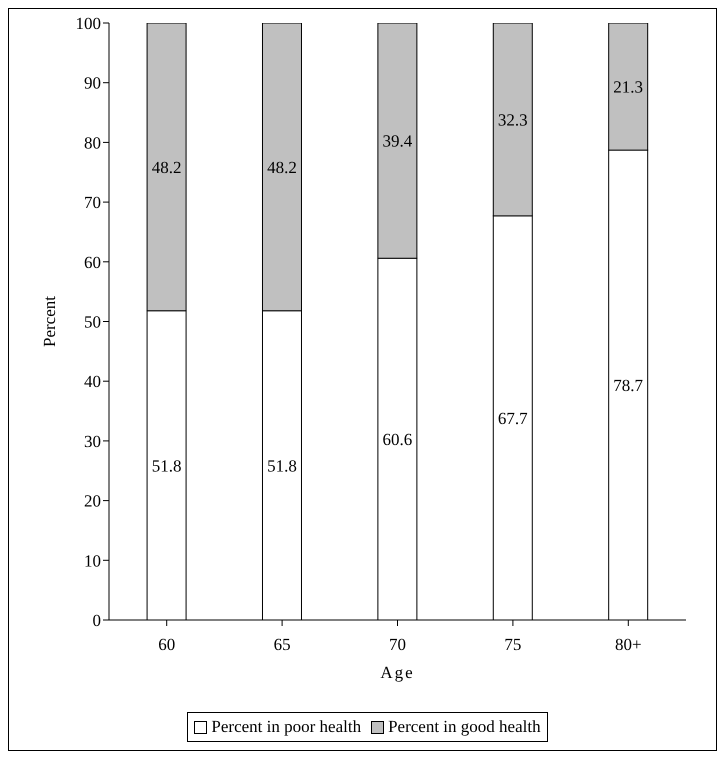 Image resolution: width=725 pixels, height=759 pixels. What do you see at coordinates (513, 418) in the screenshot?
I see `data-label: 67.7` at bounding box center [513, 418].